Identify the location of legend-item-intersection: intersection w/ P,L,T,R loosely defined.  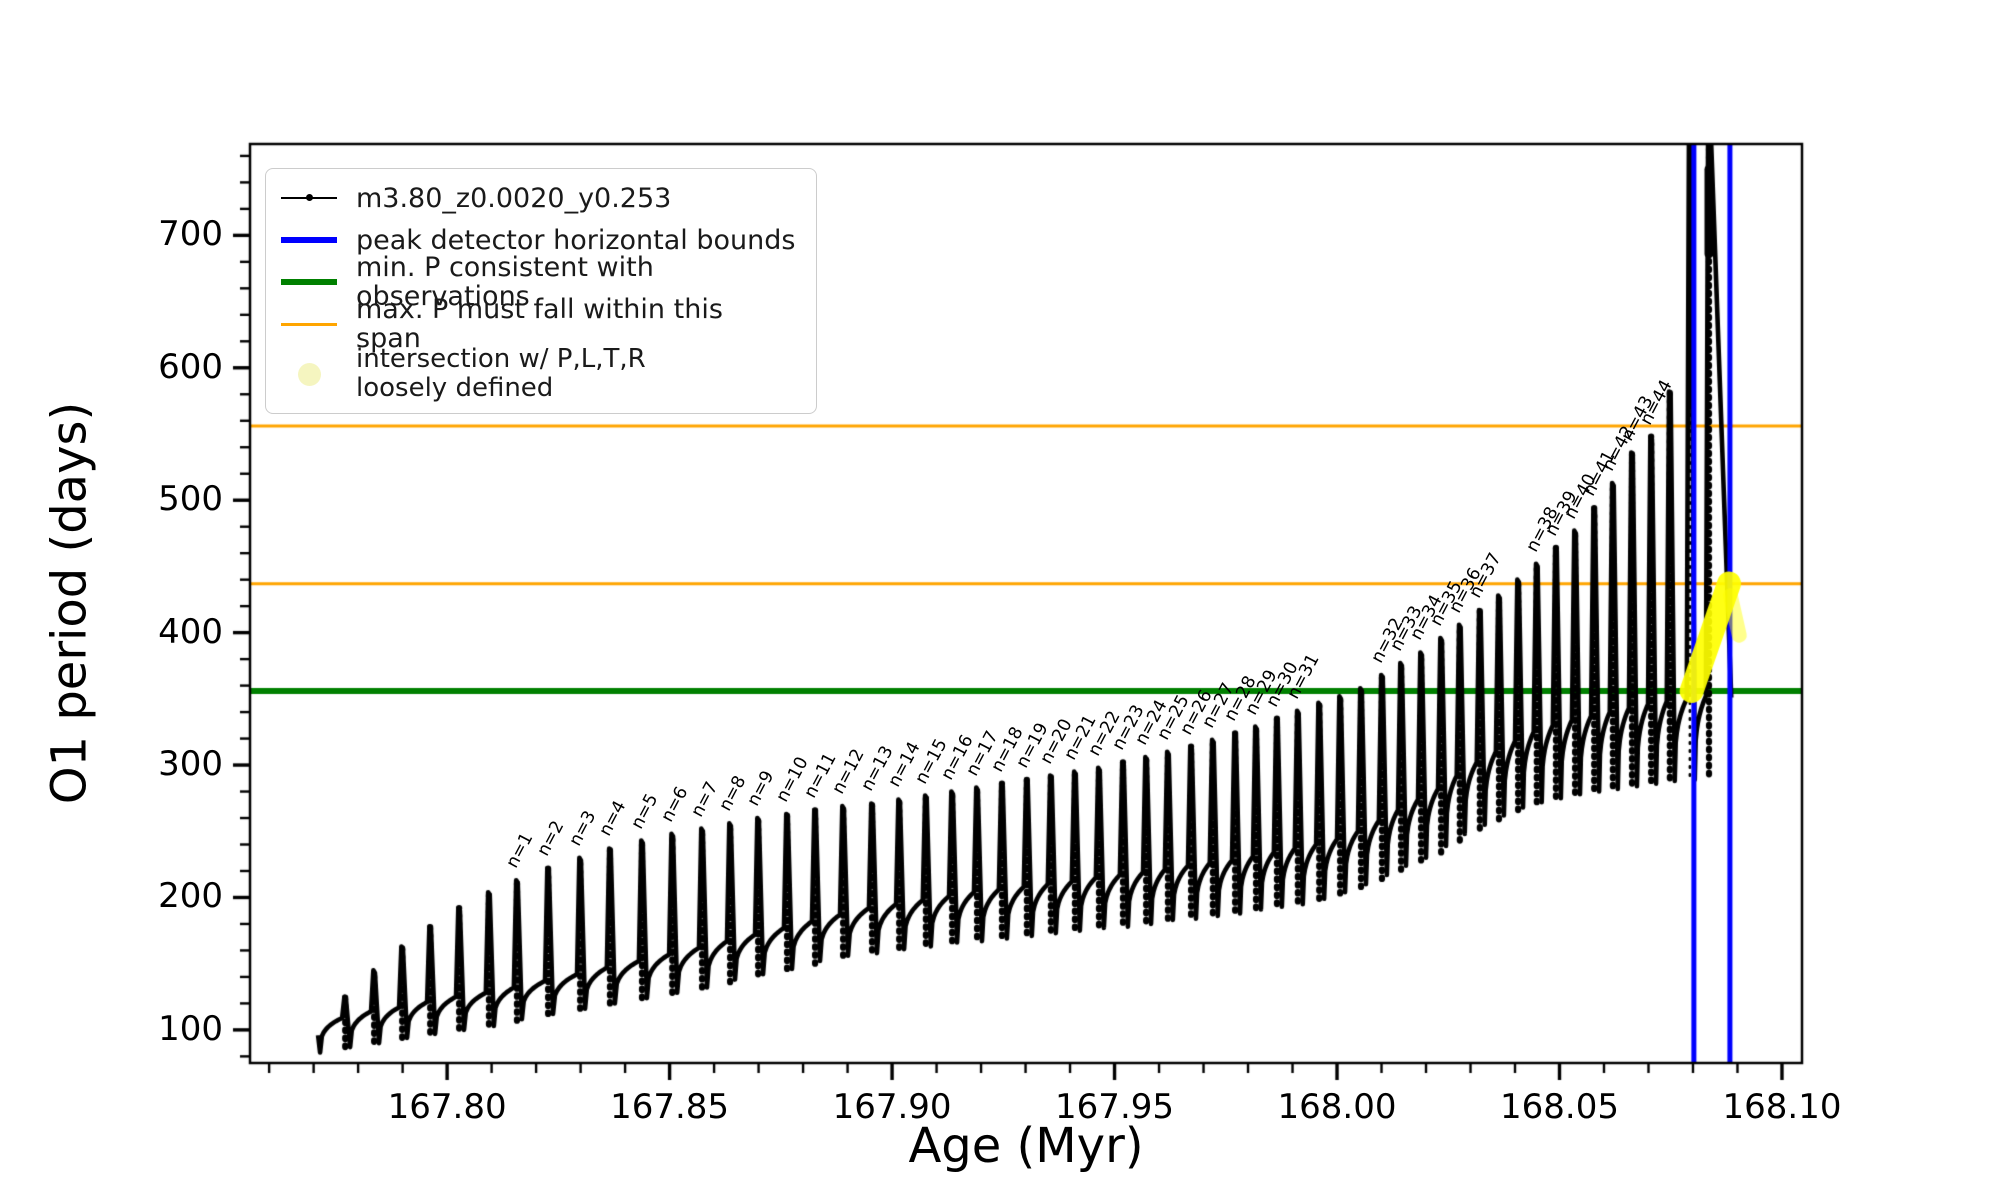
(538, 374).